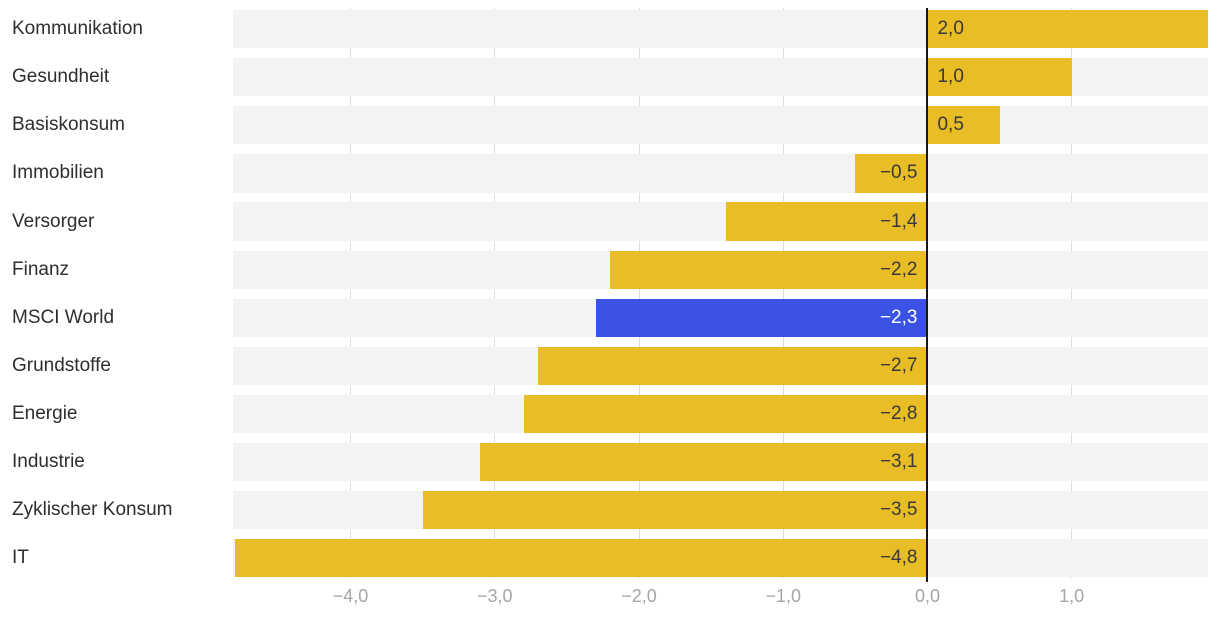 Image resolution: width=1220 pixels, height=620 pixels. What do you see at coordinates (769, 269) in the screenshot?
I see `bar-finanz` at bounding box center [769, 269].